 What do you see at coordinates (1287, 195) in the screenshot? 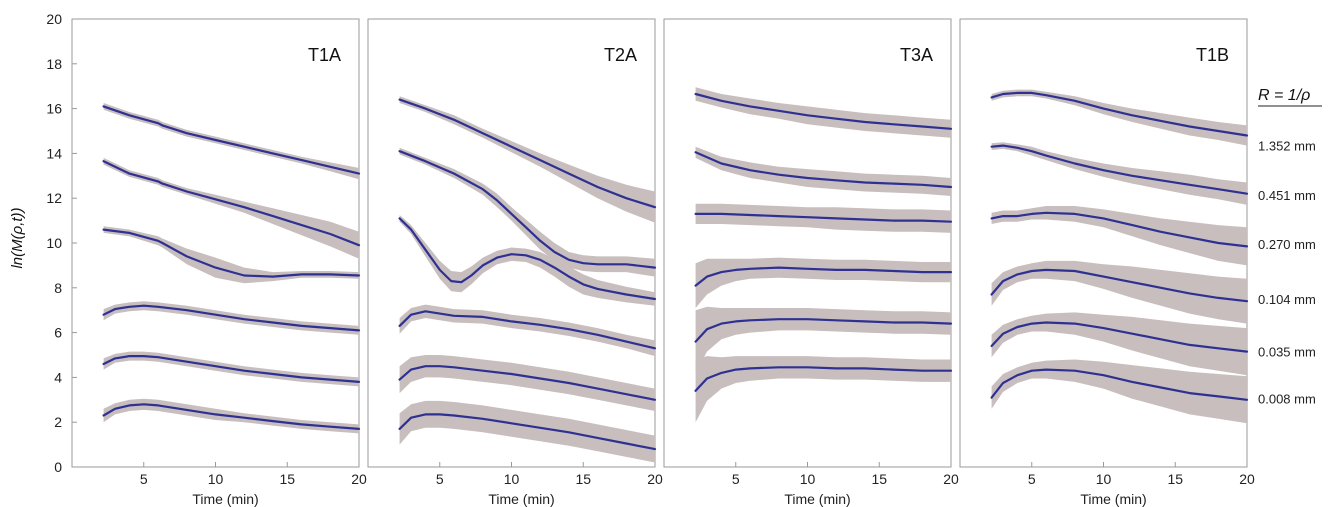
I see `legend-entry: 0.451 mm` at bounding box center [1287, 195].